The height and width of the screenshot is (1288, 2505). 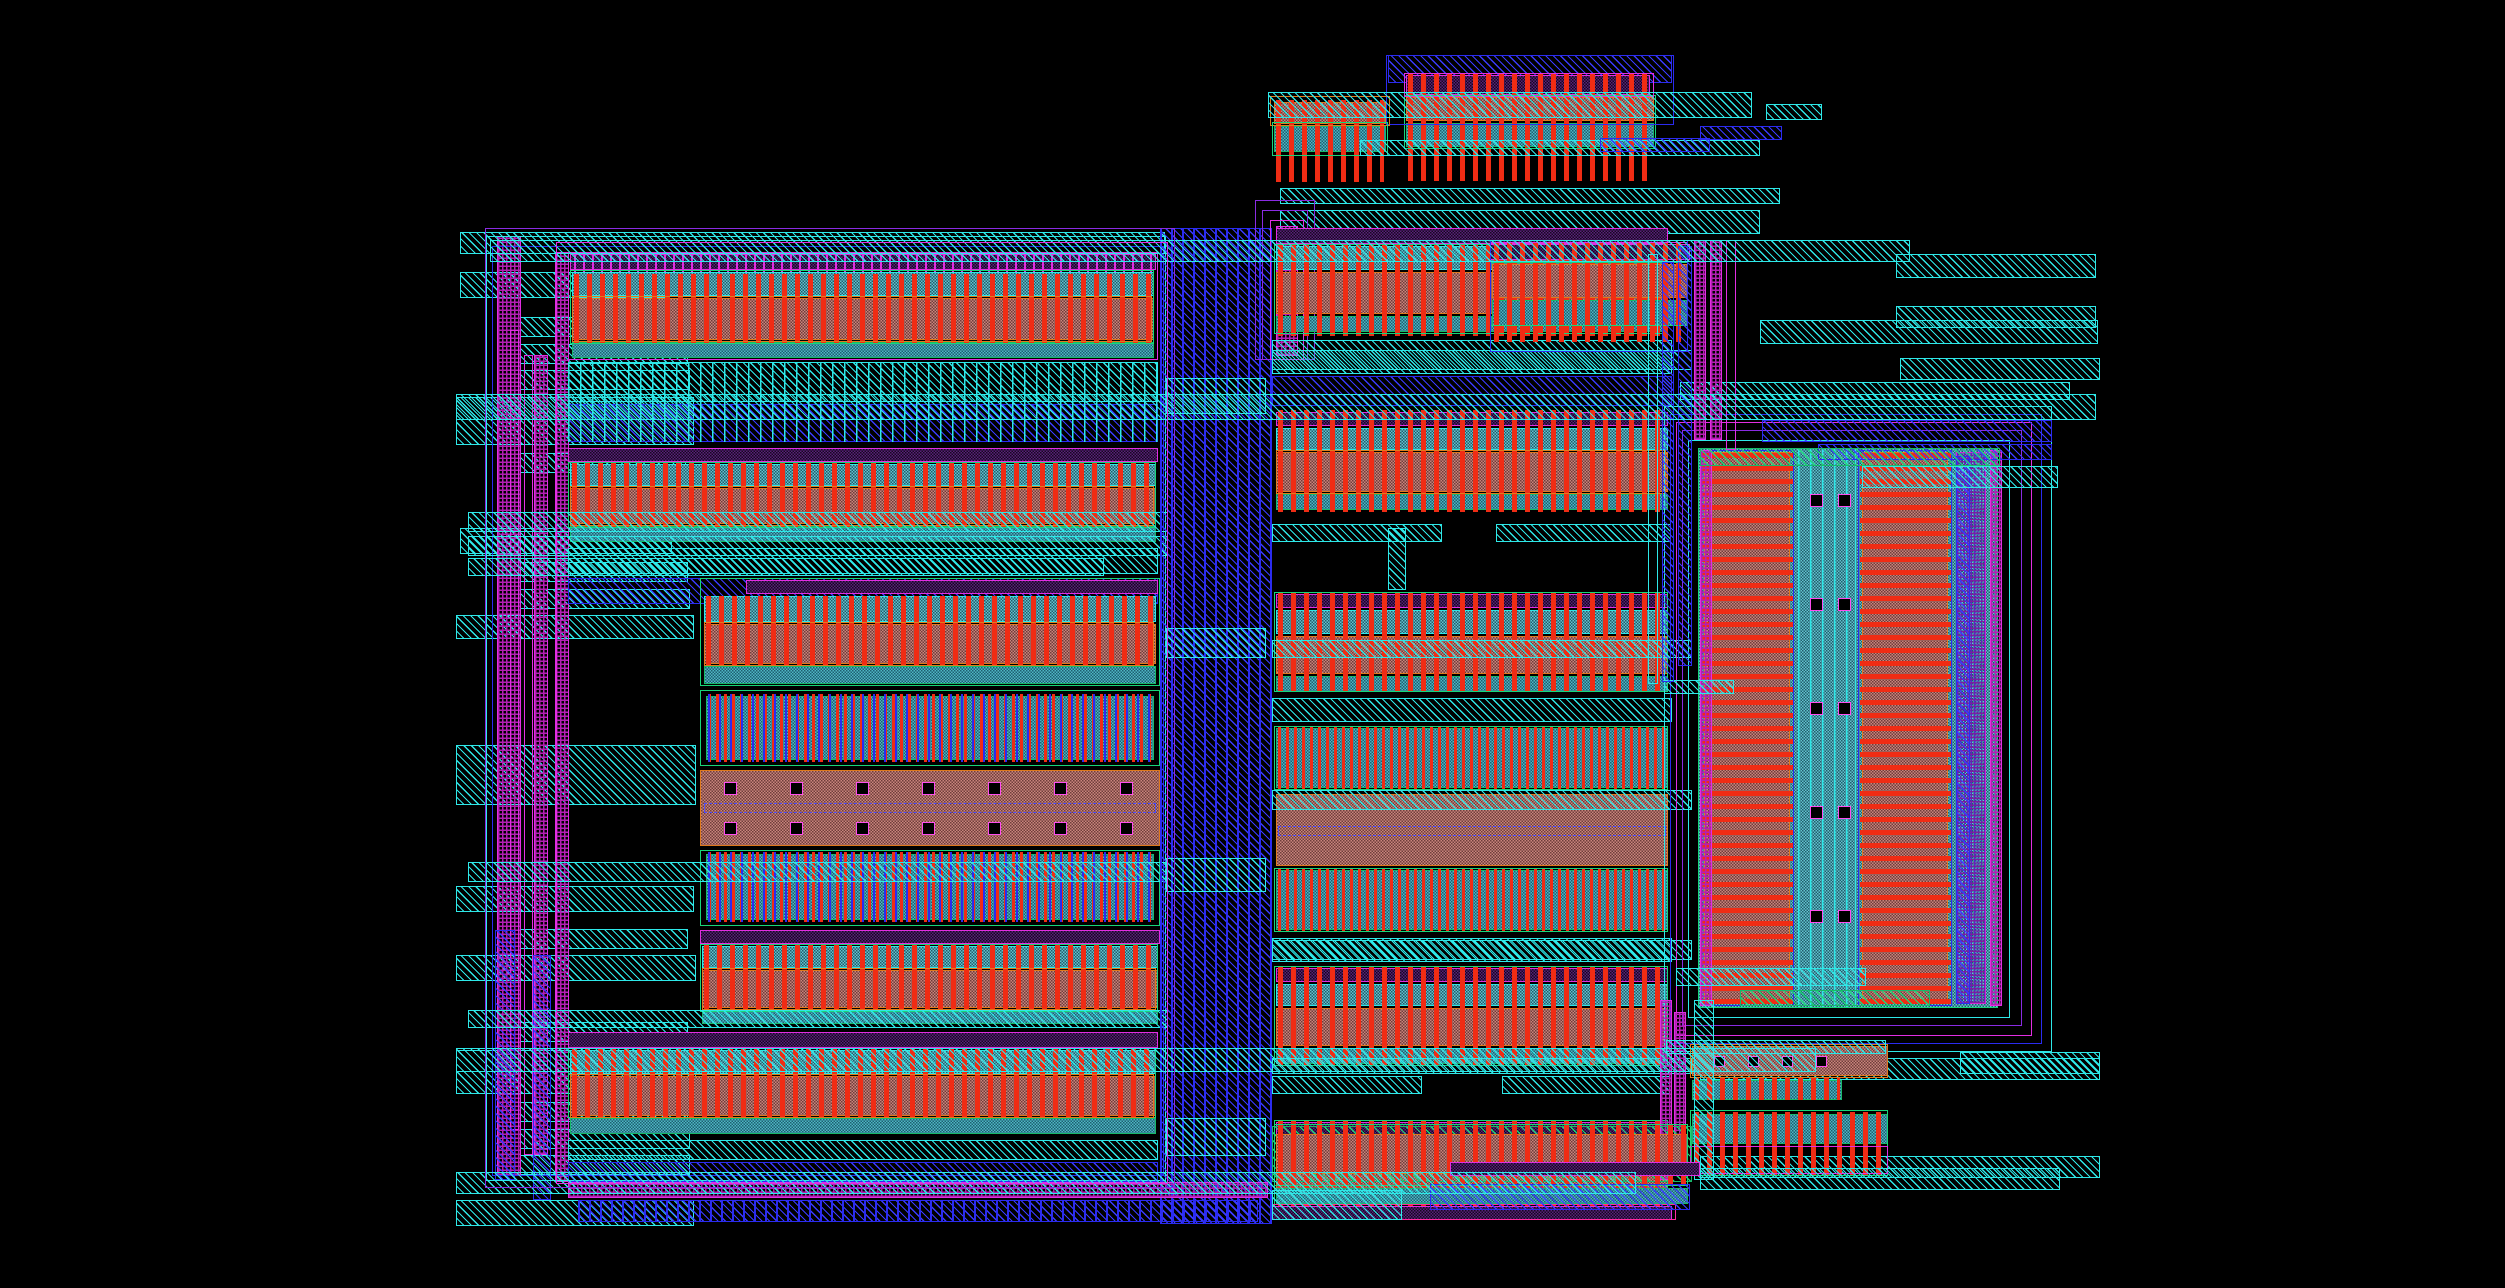 What do you see at coordinates (1590, 330) in the screenshot?
I see `center-right-sub-block` at bounding box center [1590, 330].